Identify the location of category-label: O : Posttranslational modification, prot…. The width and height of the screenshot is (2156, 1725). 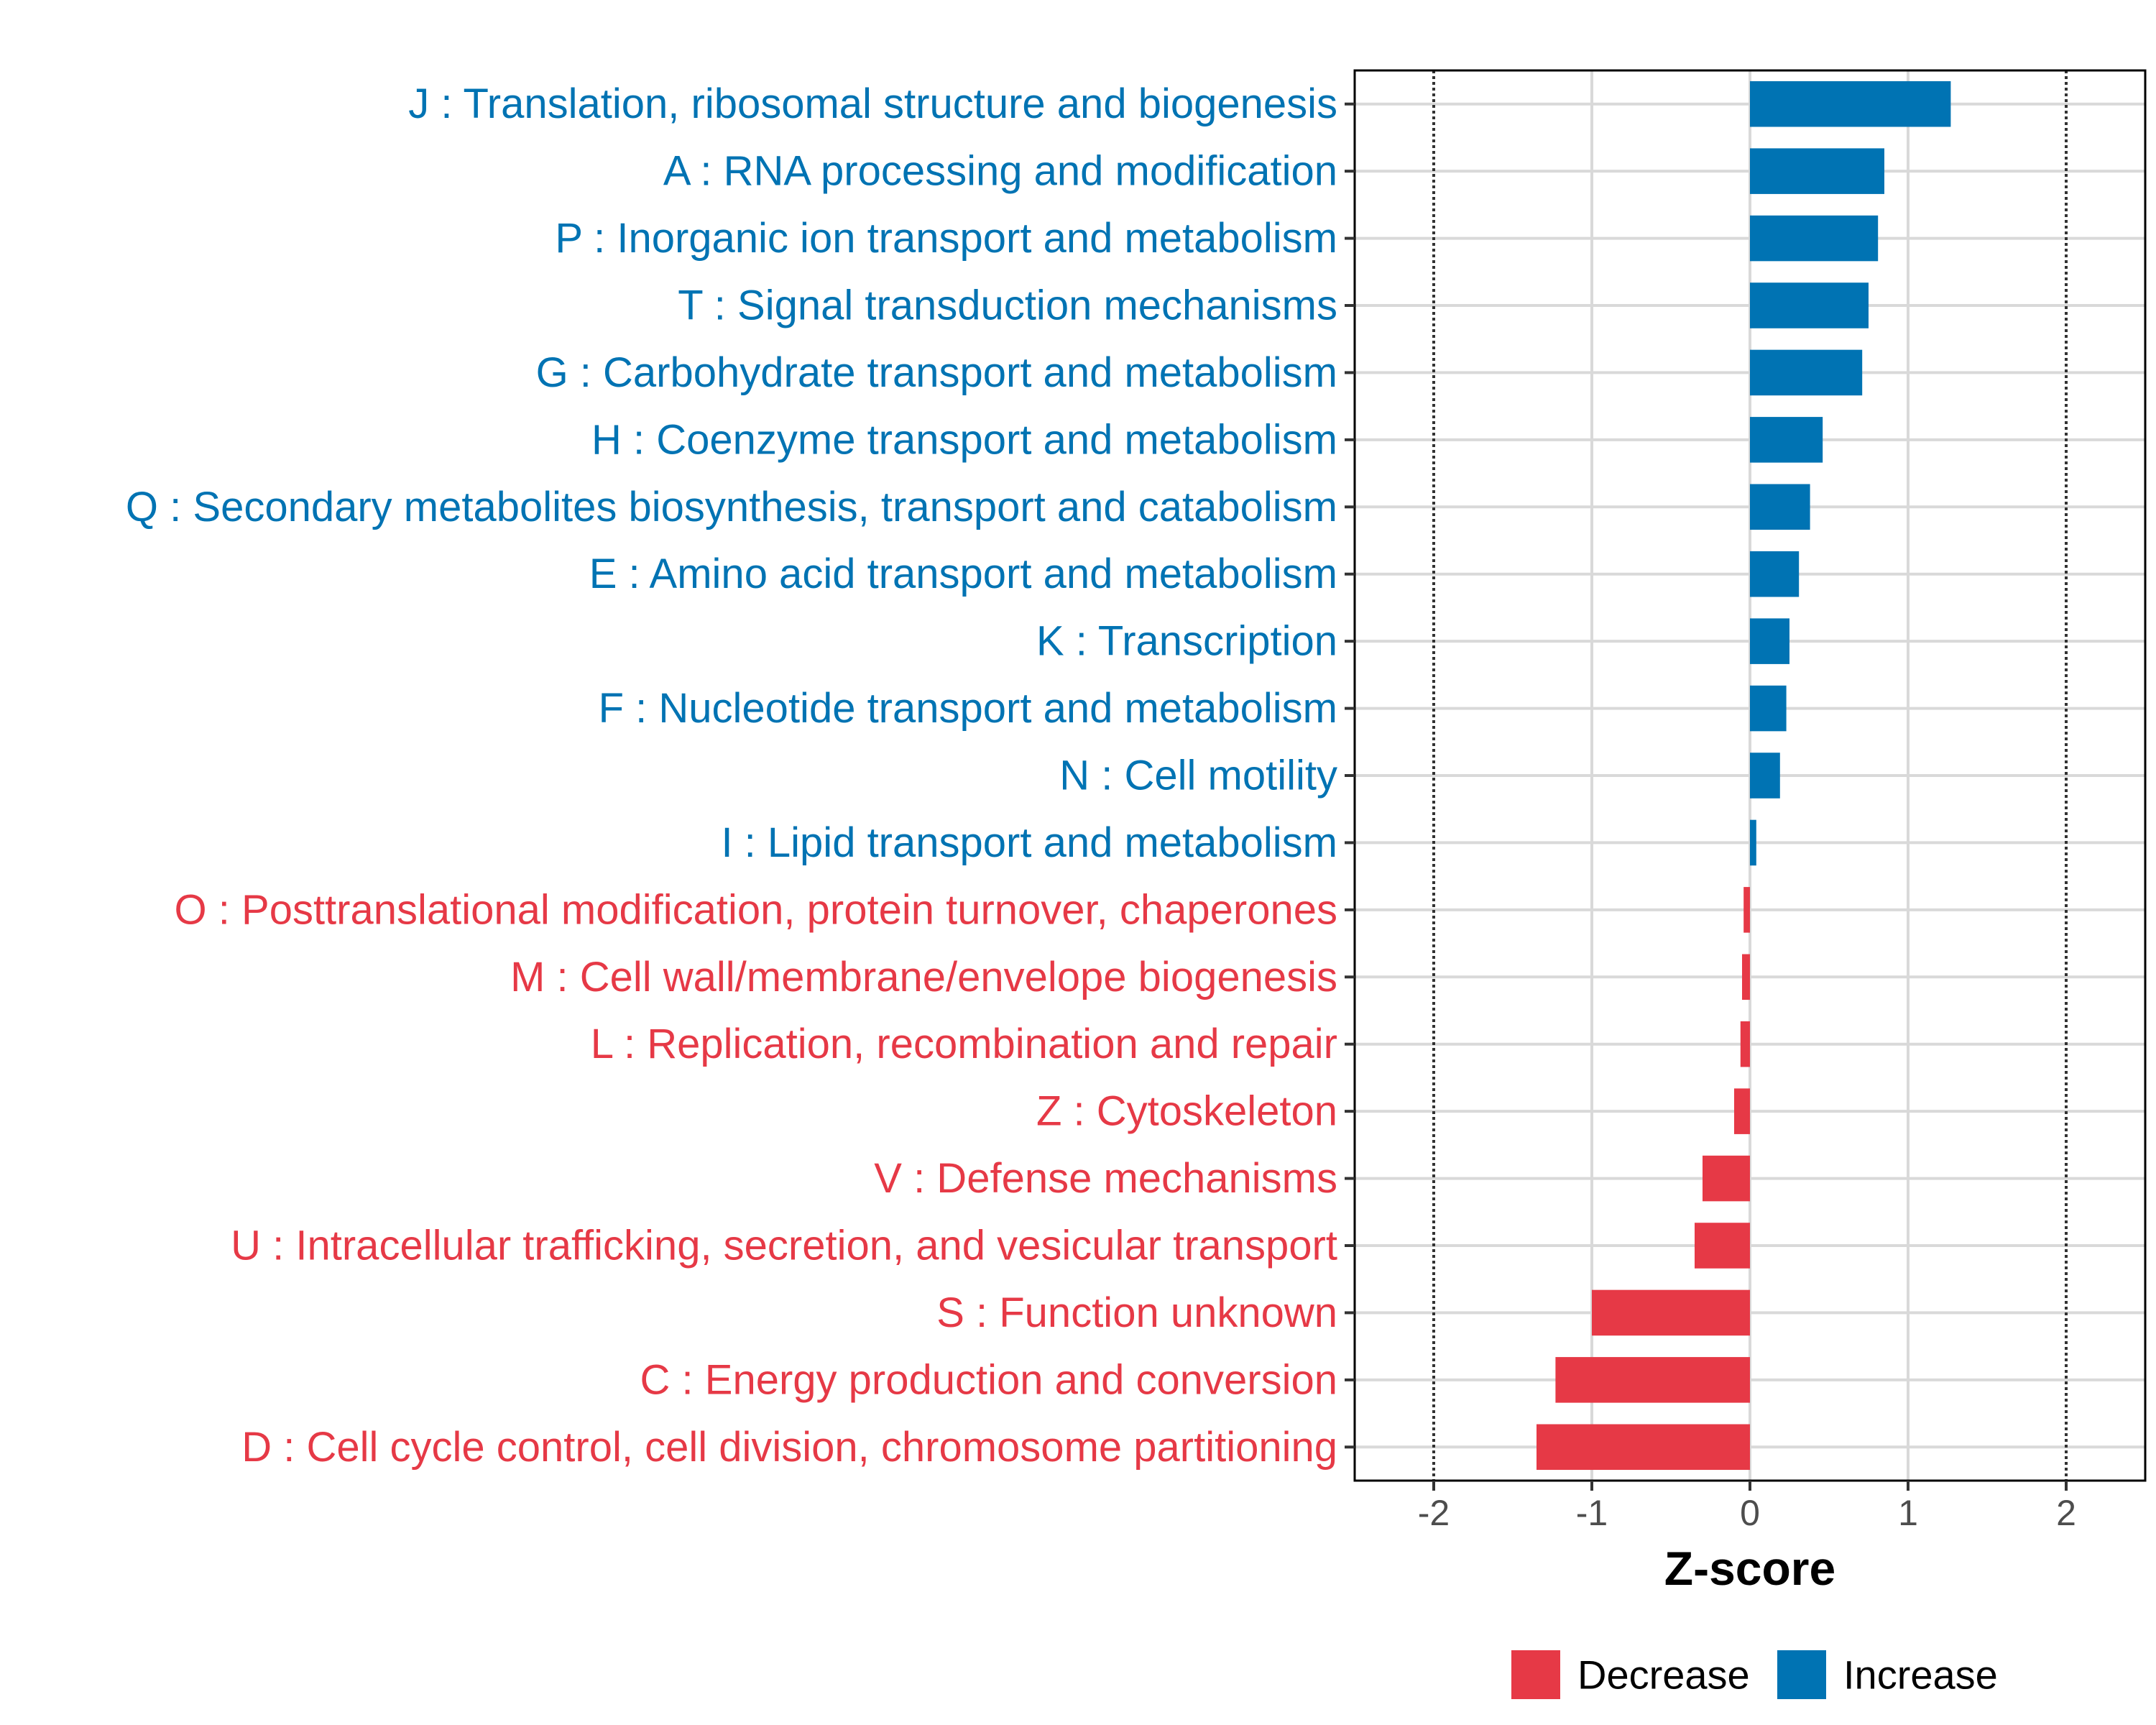
(756, 909).